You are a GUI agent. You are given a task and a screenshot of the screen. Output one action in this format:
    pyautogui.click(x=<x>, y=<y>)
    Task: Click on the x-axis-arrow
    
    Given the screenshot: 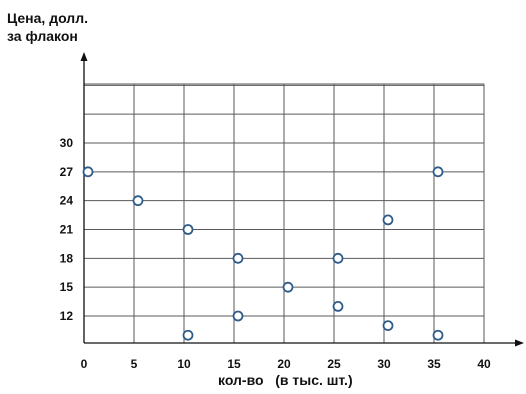 What is the action you would take?
    pyautogui.click(x=519, y=343)
    